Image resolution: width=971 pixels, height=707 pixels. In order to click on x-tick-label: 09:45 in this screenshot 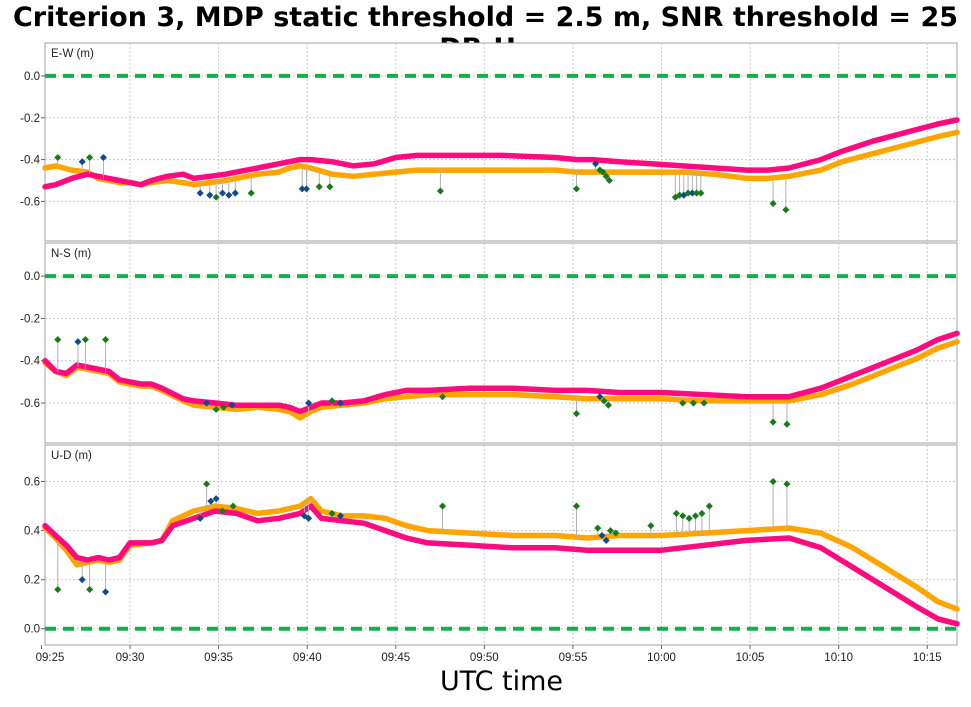, I will do `click(395, 658)`.